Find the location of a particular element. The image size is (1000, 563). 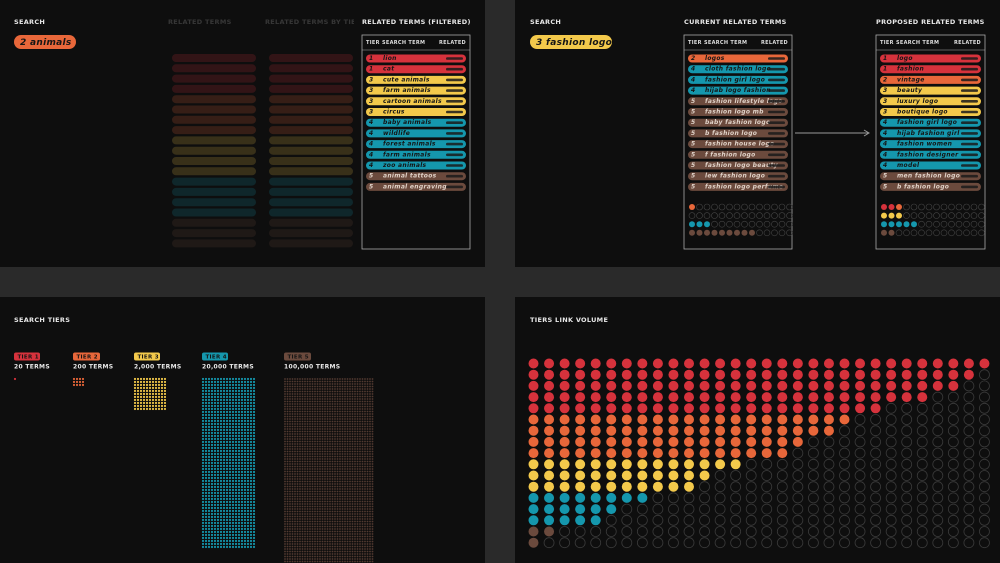

search-term: fashion logo perfume is located at coordinates (744, 186).